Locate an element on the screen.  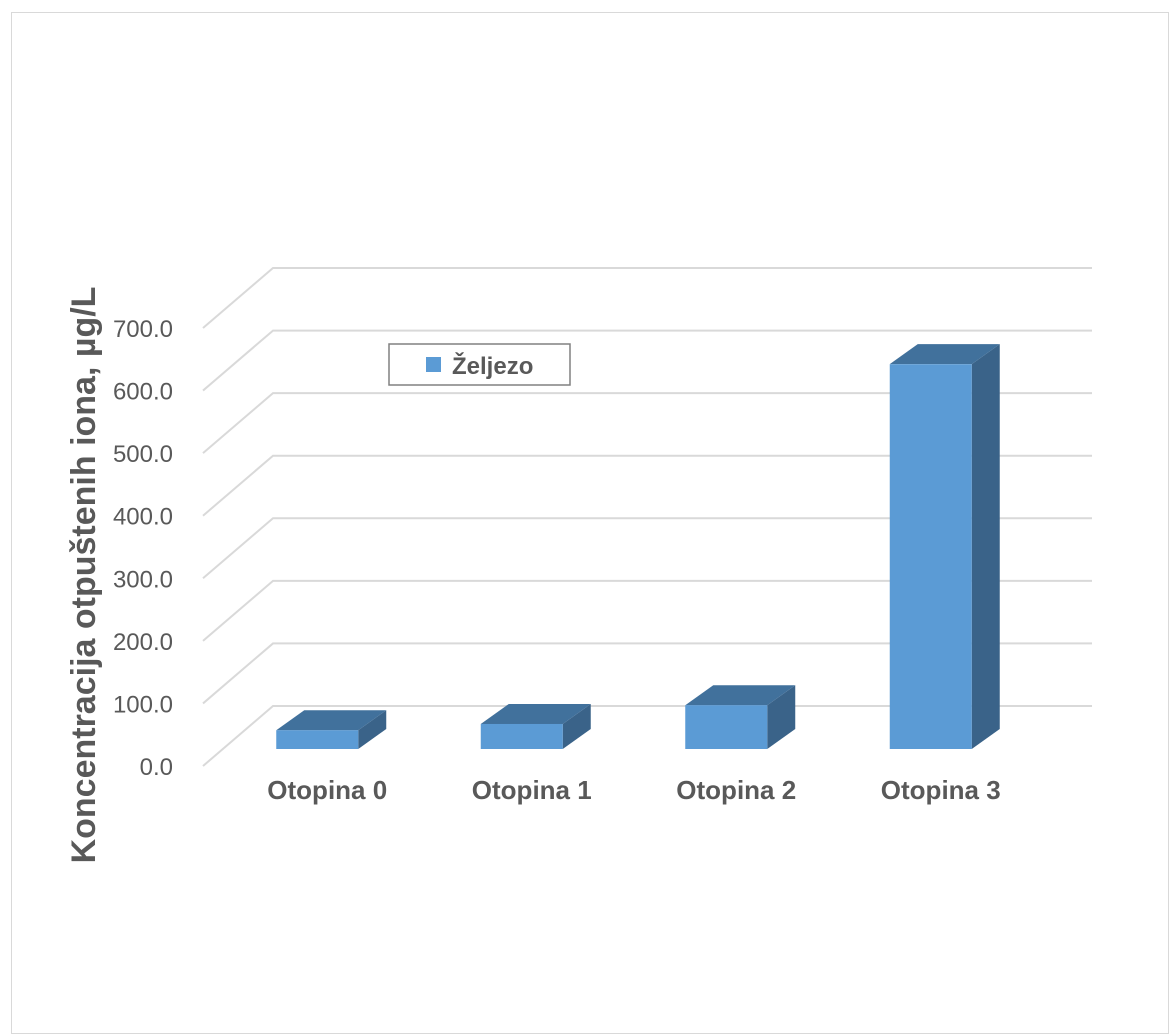
y-tick-label: 100.0 is located at coordinates (143, 704).